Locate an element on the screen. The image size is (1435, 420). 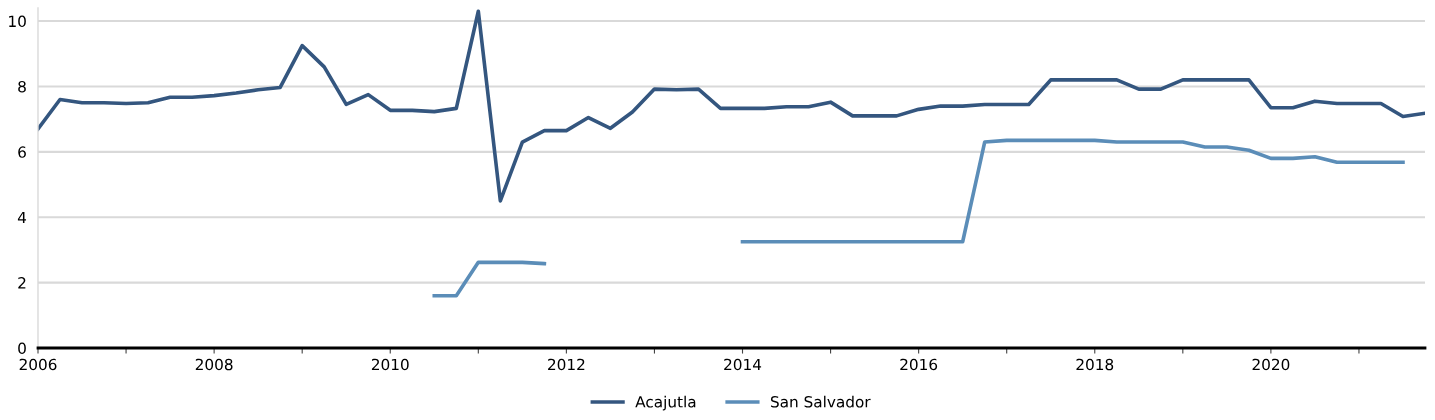
x-tick-label: 2006 is located at coordinates (38, 364).